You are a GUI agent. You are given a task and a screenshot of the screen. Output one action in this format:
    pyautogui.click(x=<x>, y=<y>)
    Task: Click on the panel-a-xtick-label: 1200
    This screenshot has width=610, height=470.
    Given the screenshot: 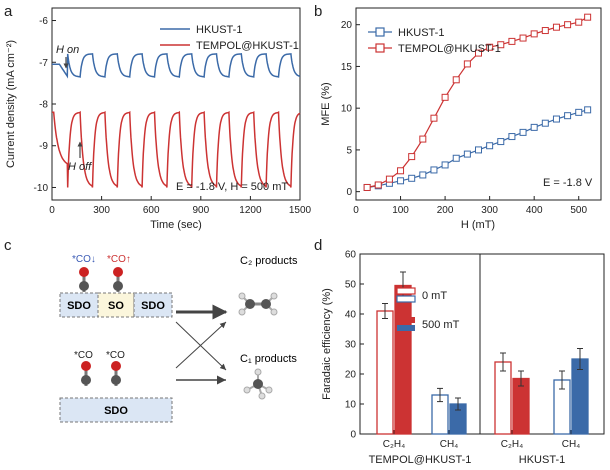 What is the action you would take?
    pyautogui.click(x=250, y=210)
    